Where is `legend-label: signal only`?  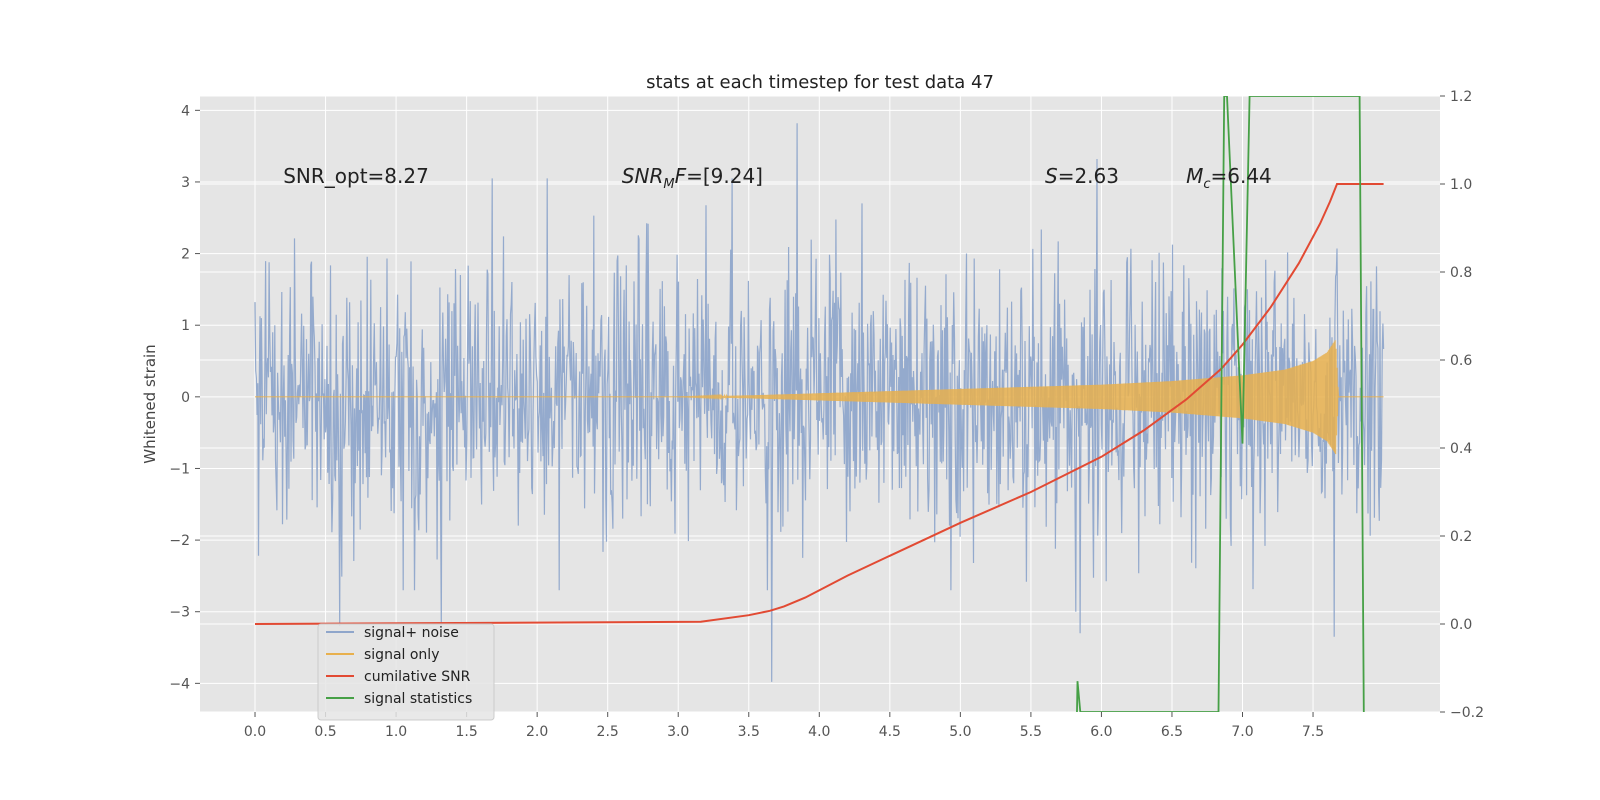
legend-label: signal only is located at coordinates (401, 655).